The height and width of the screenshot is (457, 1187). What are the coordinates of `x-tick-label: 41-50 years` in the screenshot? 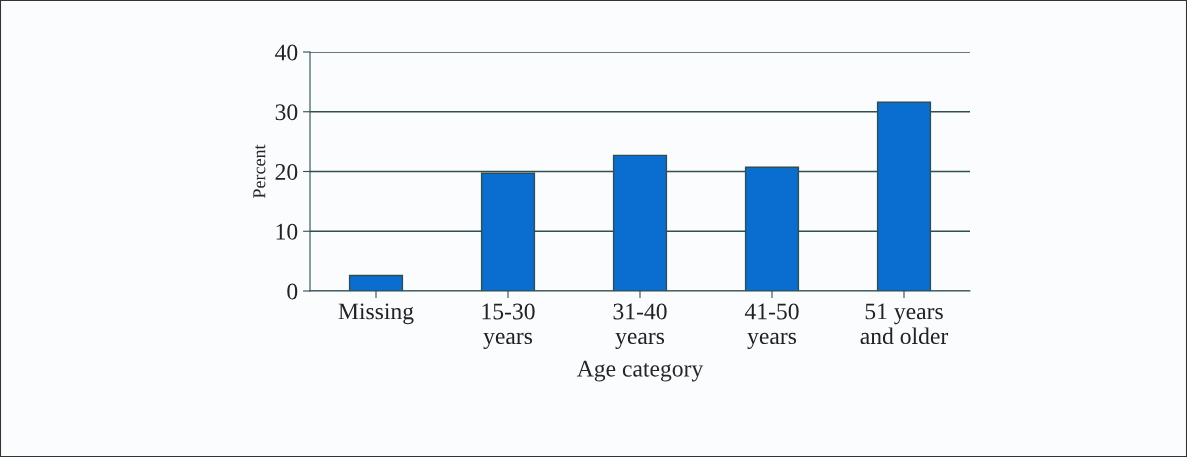 It's located at (771, 326).